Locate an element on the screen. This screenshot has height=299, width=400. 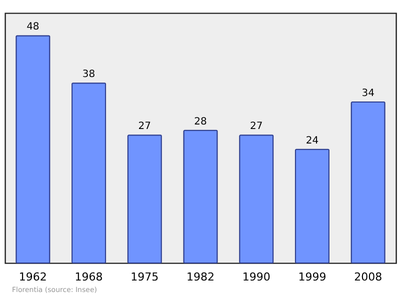
x-tick-label: 1990 is located at coordinates (256, 277).